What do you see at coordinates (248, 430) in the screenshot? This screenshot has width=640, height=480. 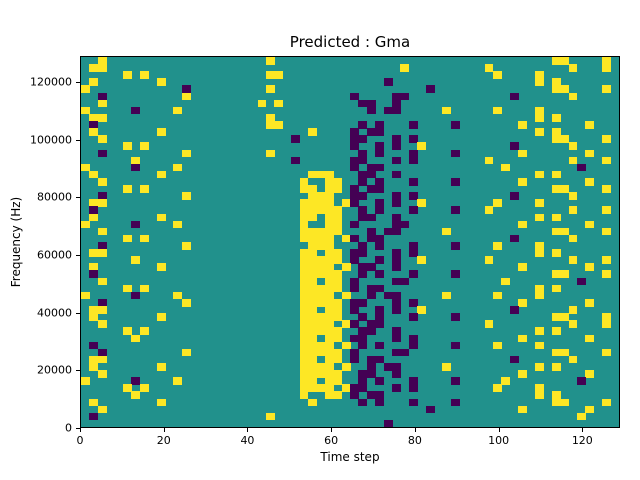 I see `x-tick-mark` at bounding box center [248, 430].